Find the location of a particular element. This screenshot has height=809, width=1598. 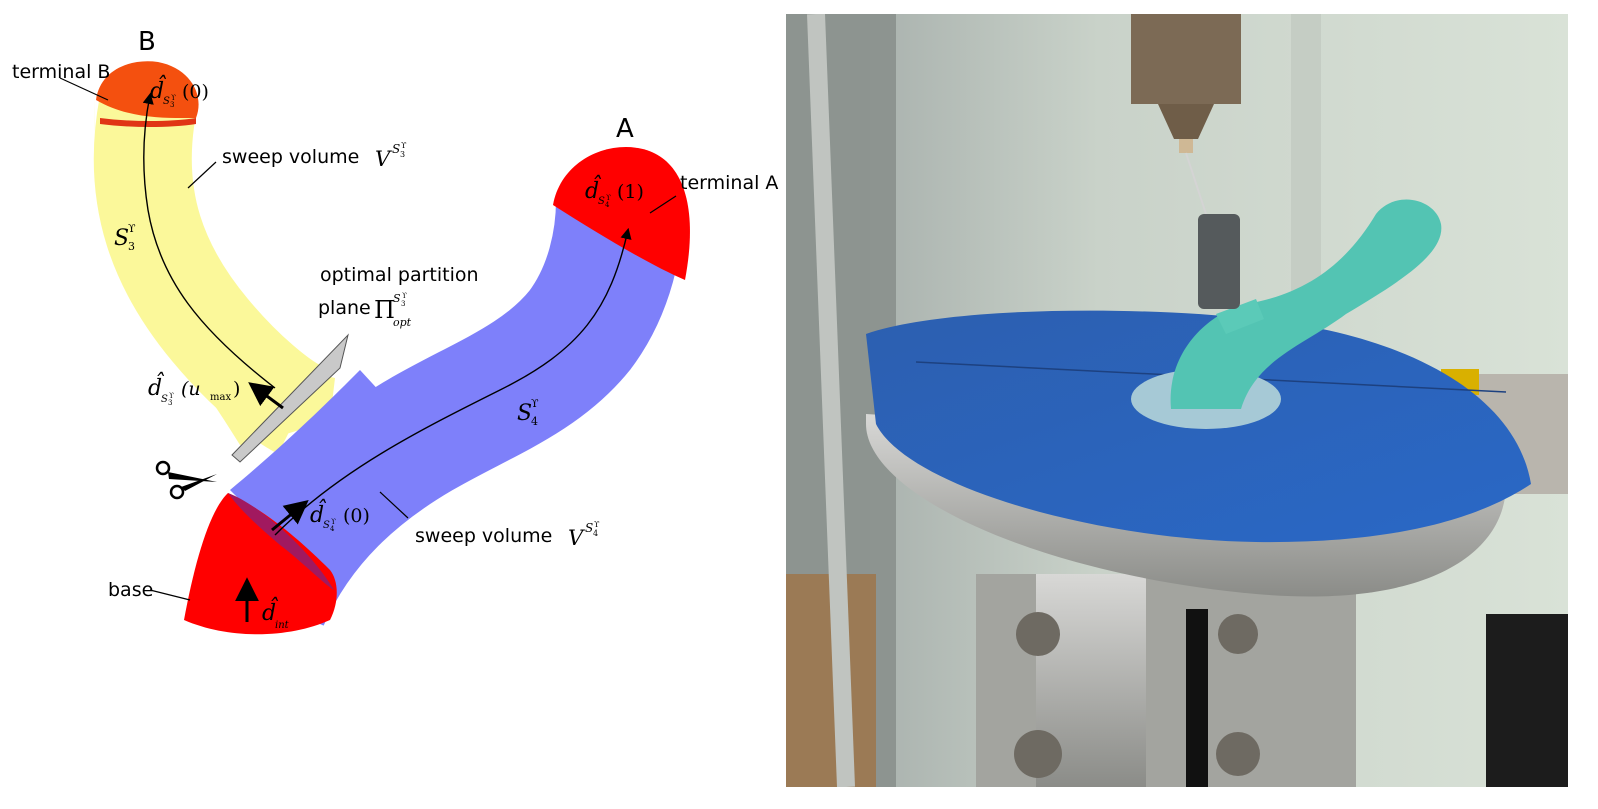

d-s4-1-arg: (1) is located at coordinates (630, 192).